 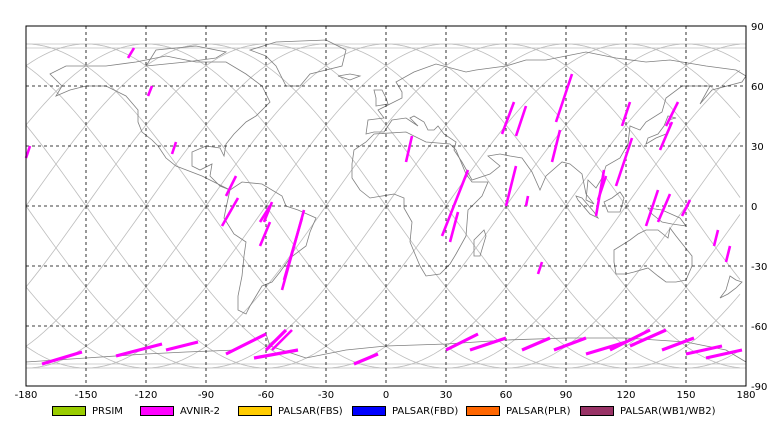 What do you see at coordinates (661, 130) in the screenshot?
I see `coastline-japan` at bounding box center [661, 130].